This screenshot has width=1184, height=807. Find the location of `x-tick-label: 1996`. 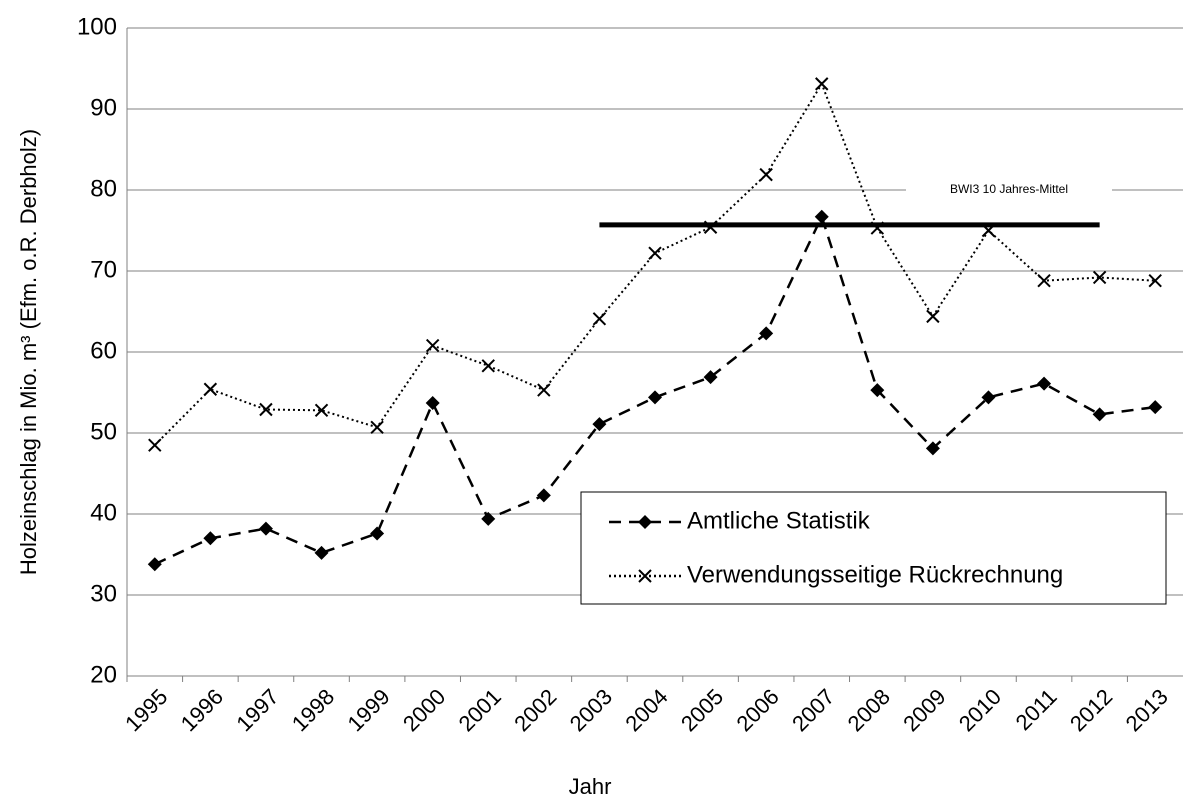

x-tick-label: 1996 is located at coordinates (202, 710).